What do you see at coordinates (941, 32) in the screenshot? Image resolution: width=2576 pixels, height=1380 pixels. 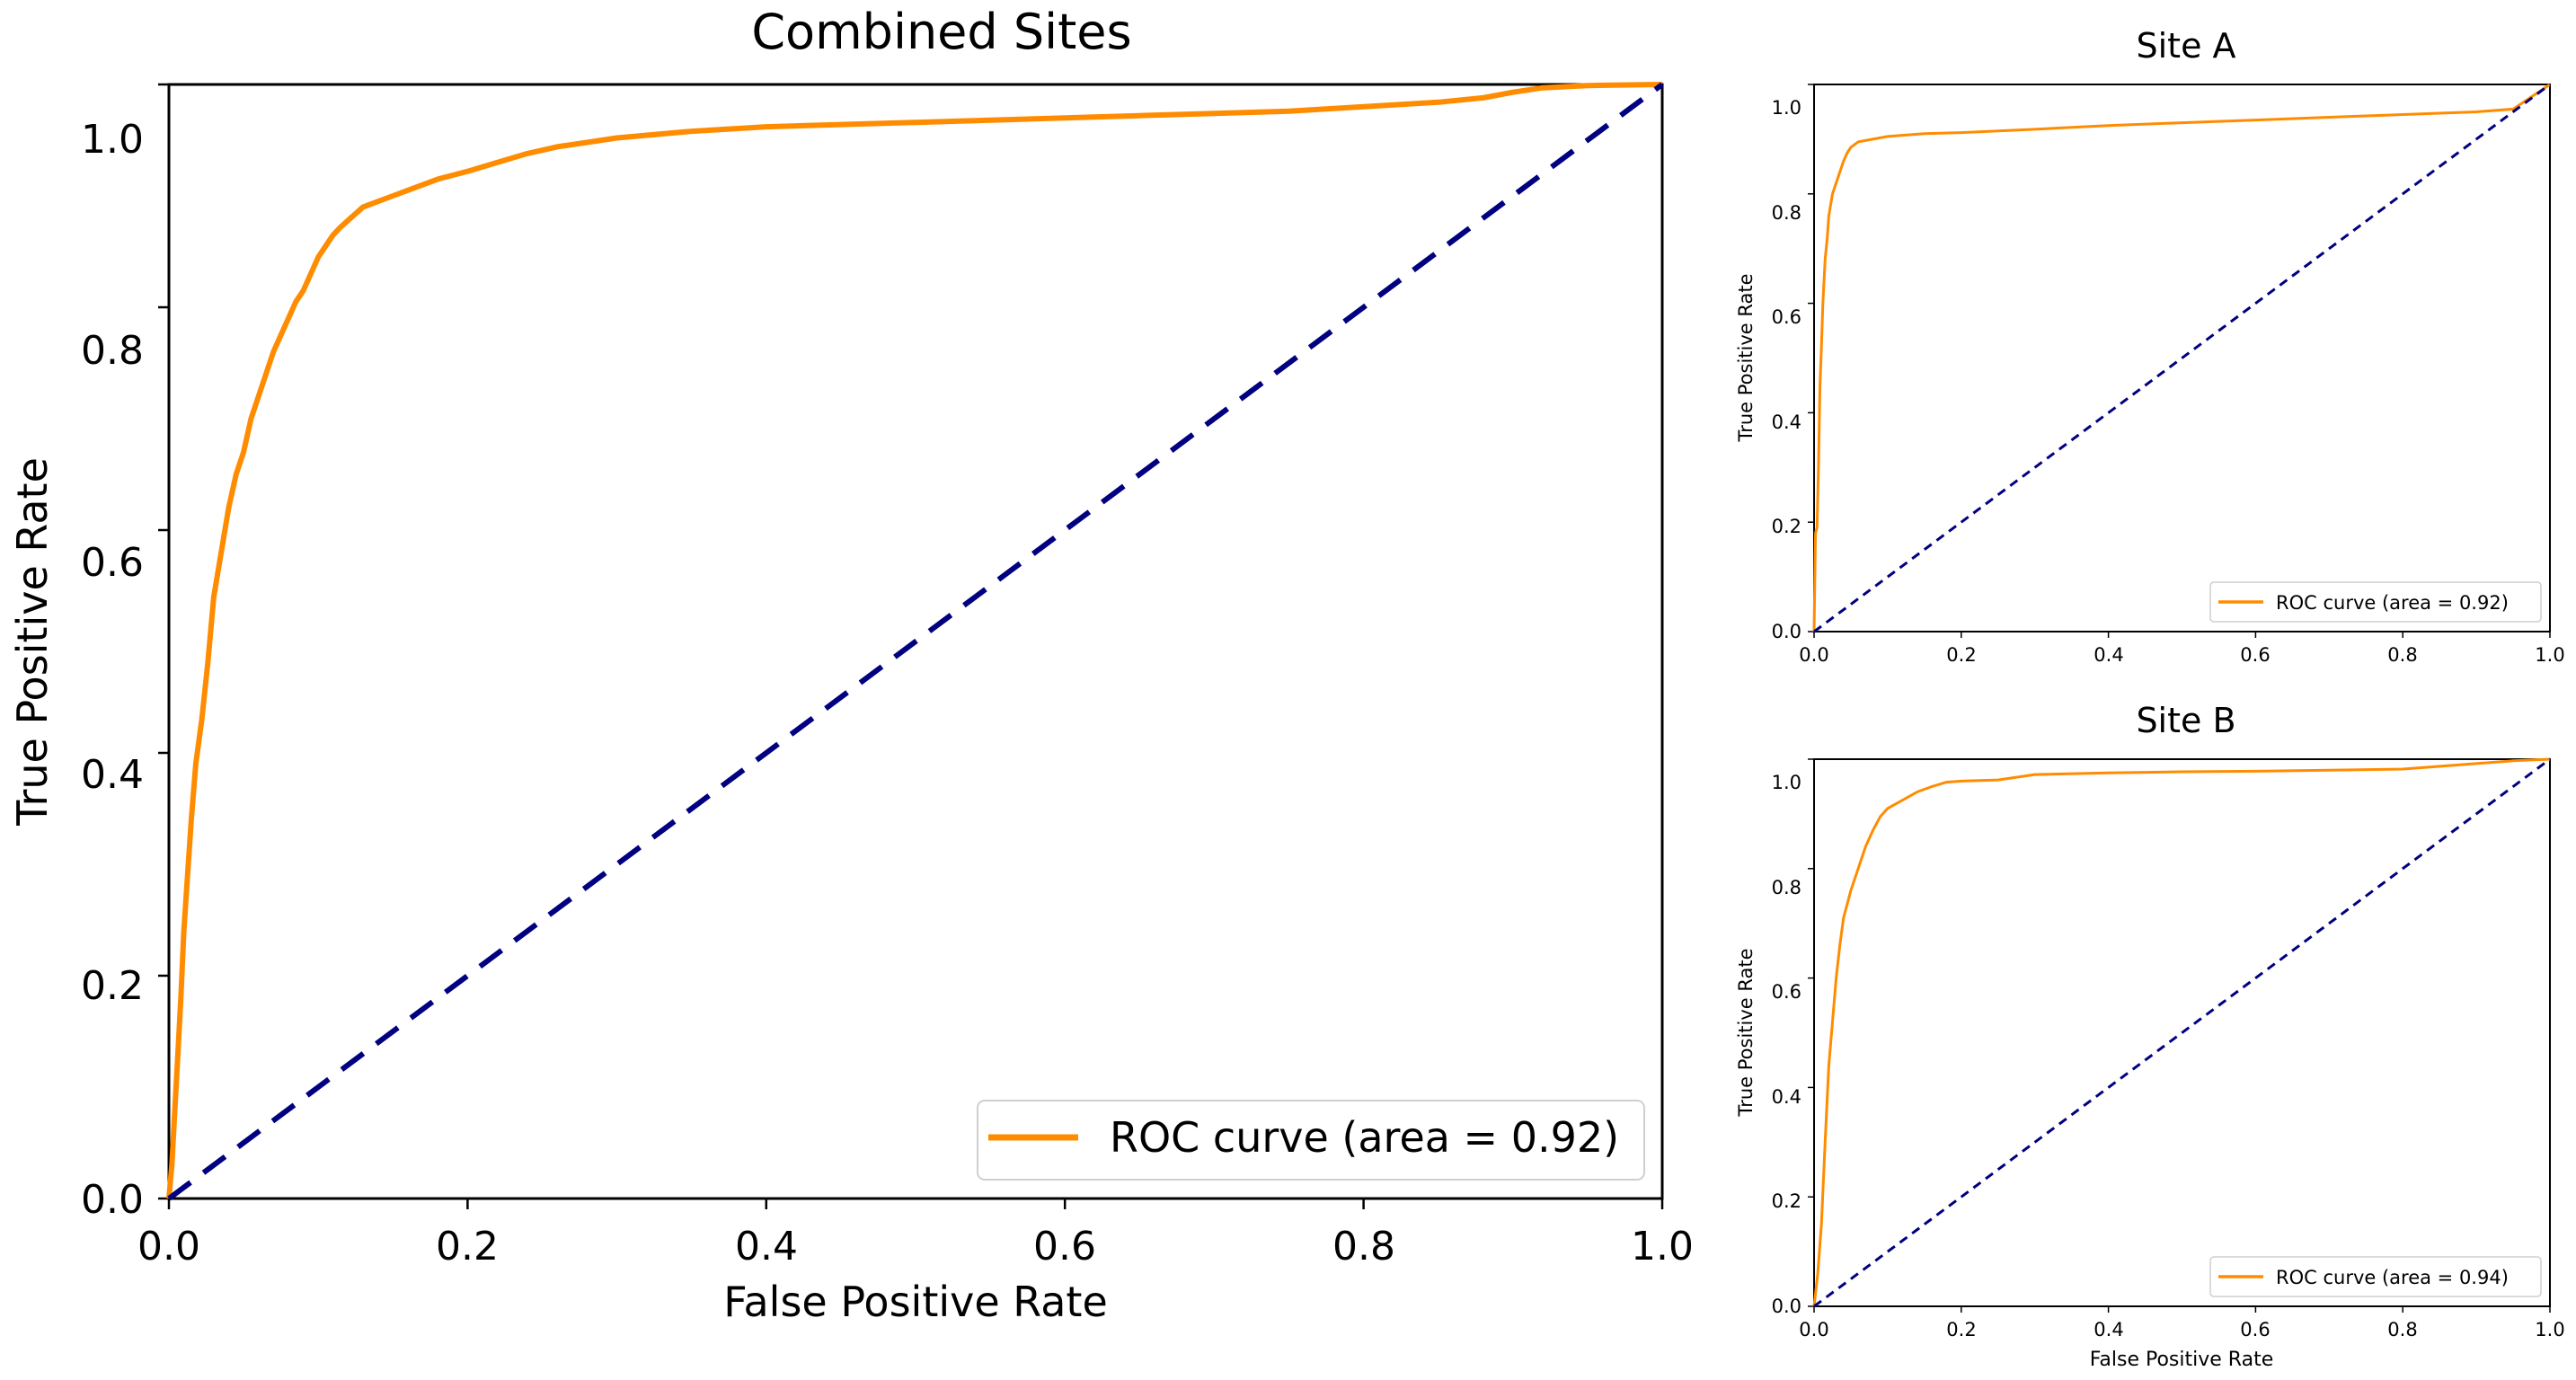 I see `chart-title: Combined Sites` at bounding box center [941, 32].